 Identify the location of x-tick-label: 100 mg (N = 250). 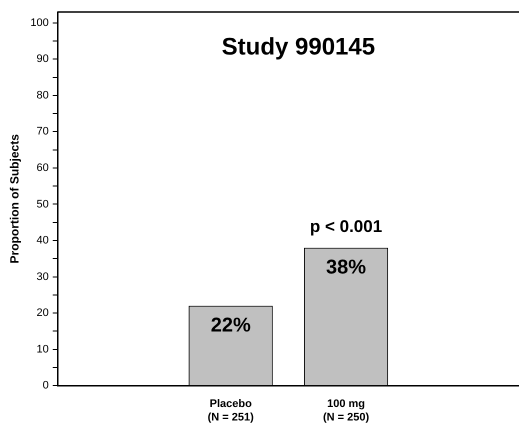
(346, 411).